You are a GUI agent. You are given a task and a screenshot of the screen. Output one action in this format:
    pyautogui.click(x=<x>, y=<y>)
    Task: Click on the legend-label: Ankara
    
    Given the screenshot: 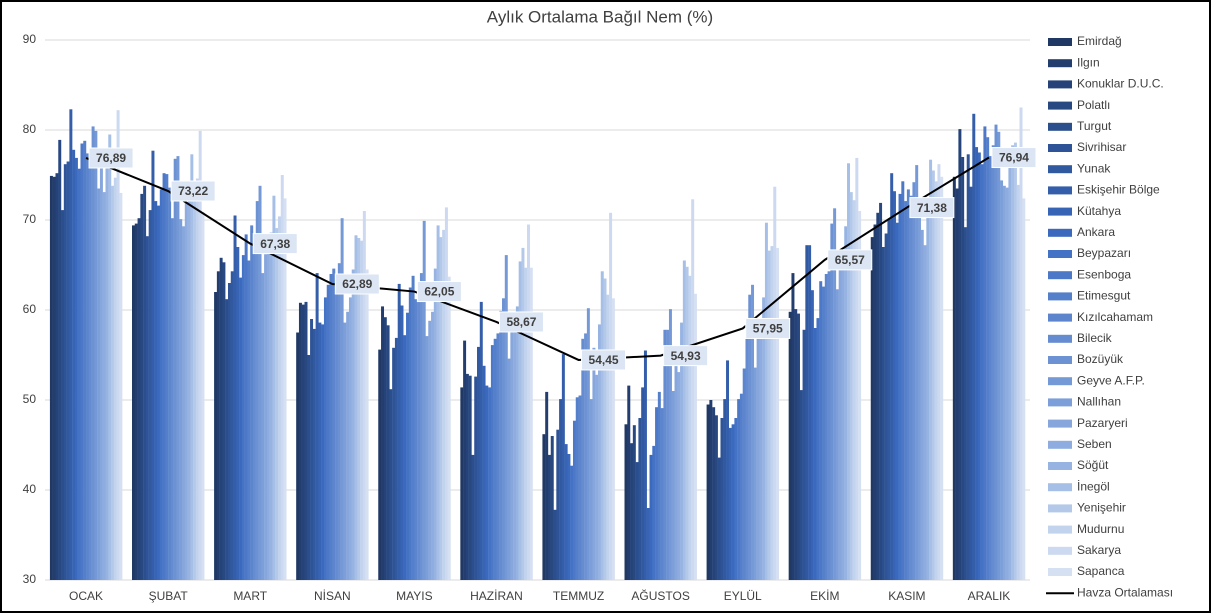 What is the action you would take?
    pyautogui.click(x=1096, y=232)
    